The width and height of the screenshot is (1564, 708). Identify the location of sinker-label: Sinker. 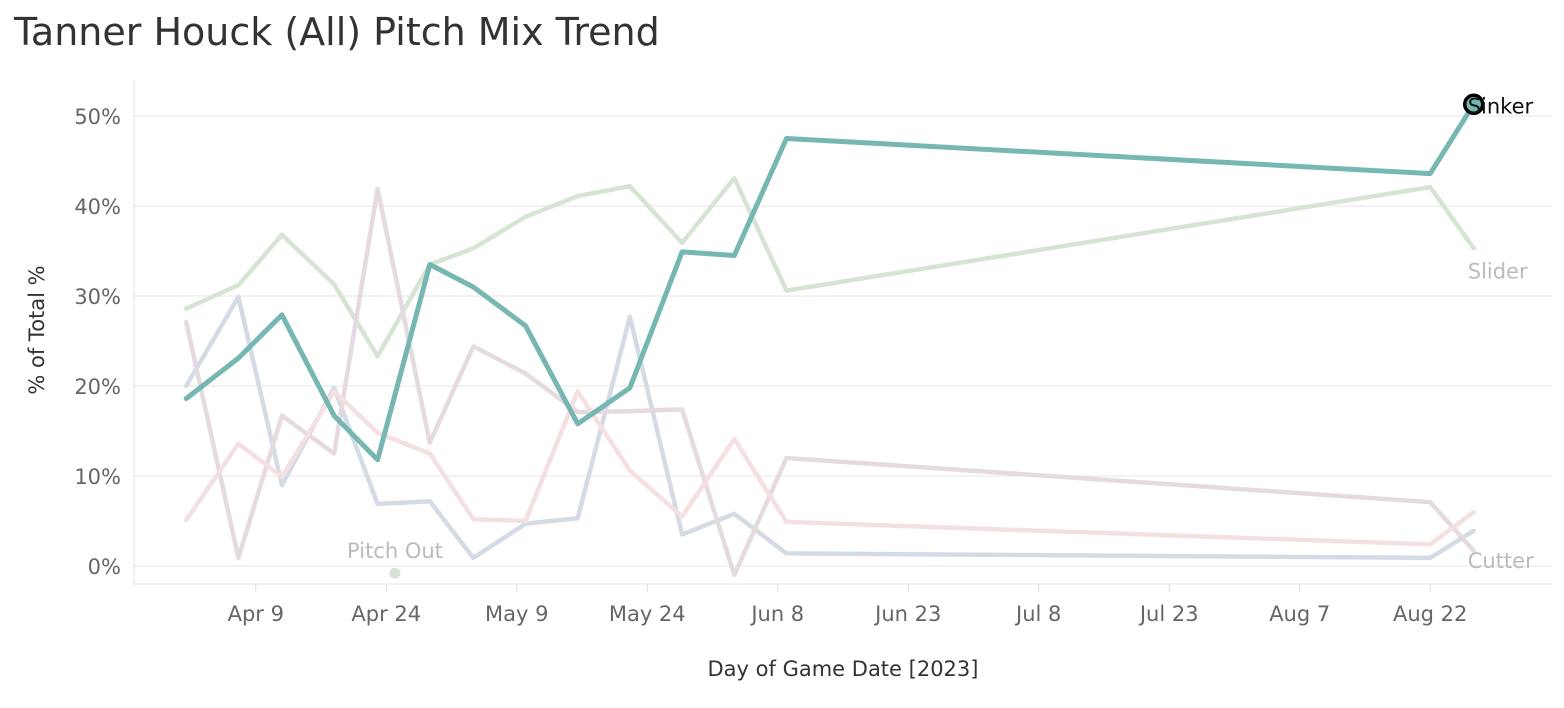
(1501, 106).